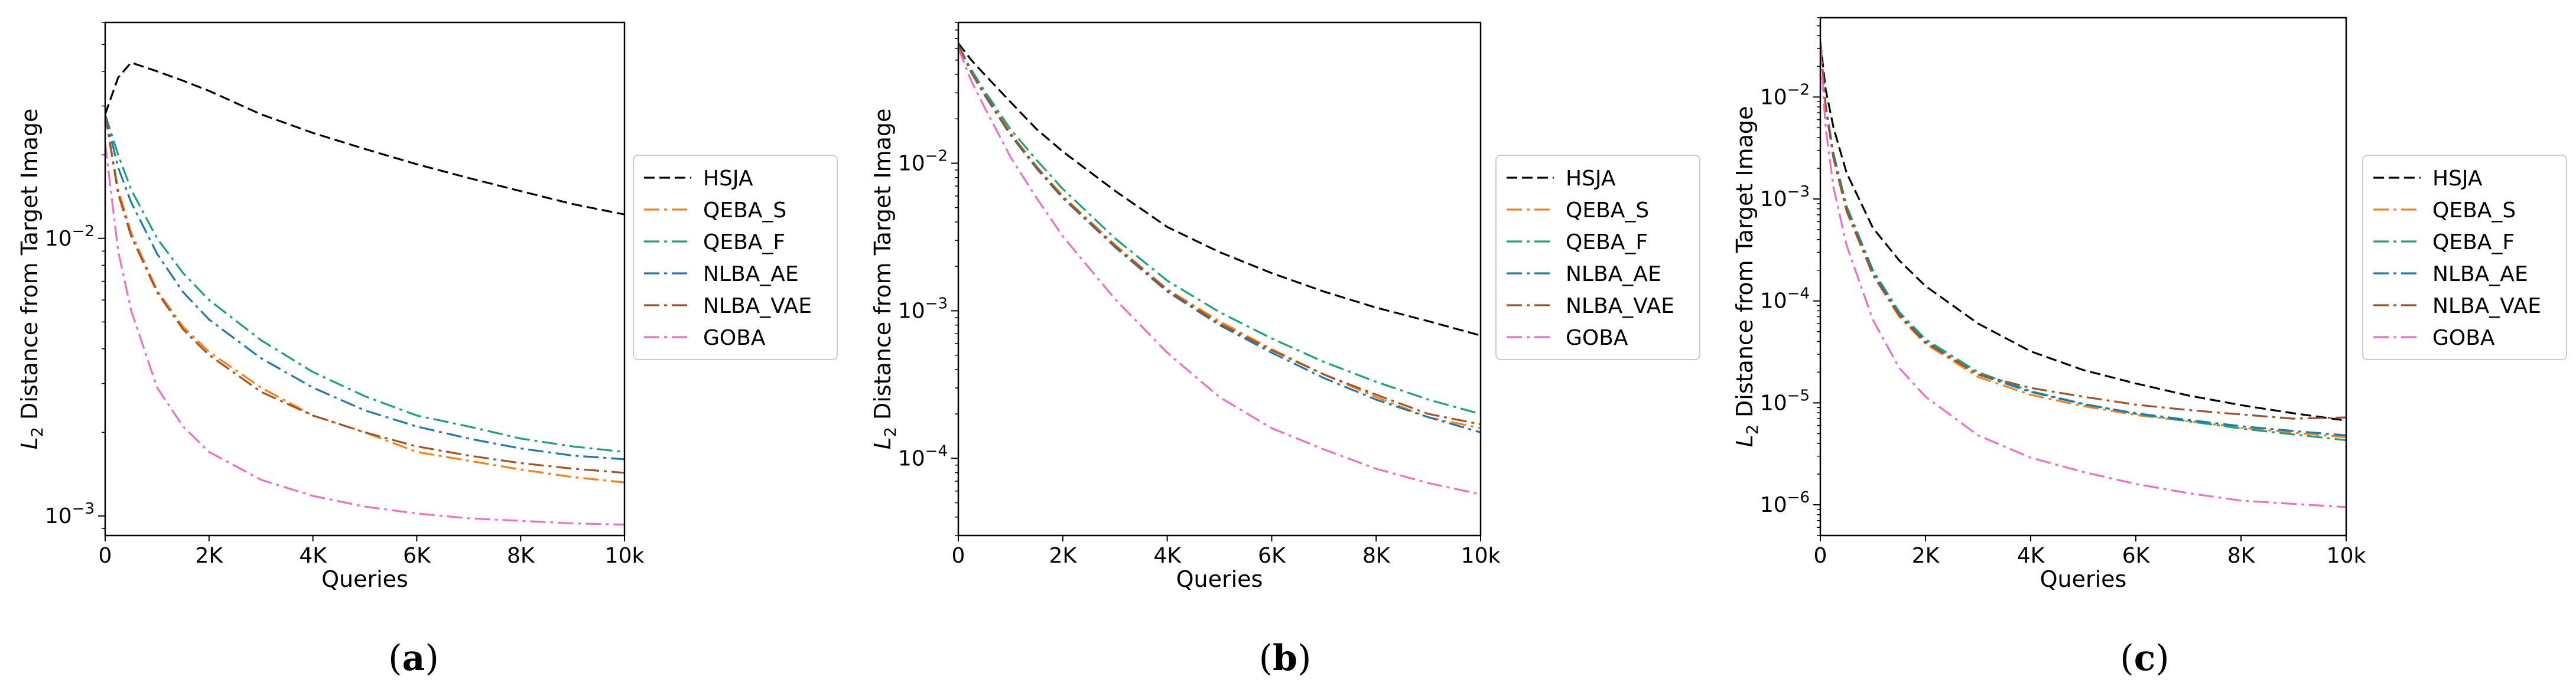  I want to click on y-tick-label: 10⁻⁵, so click(1785, 401).